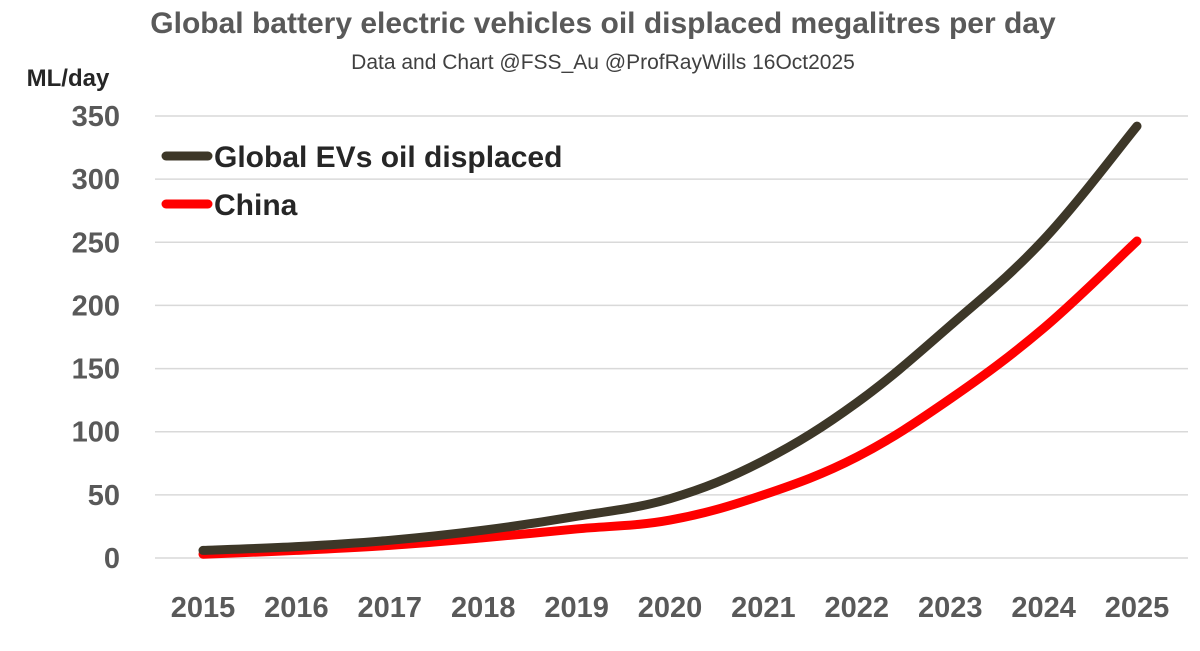 The height and width of the screenshot is (651, 1200). What do you see at coordinates (96, 180) in the screenshot?
I see `y-tick-label: 300` at bounding box center [96, 180].